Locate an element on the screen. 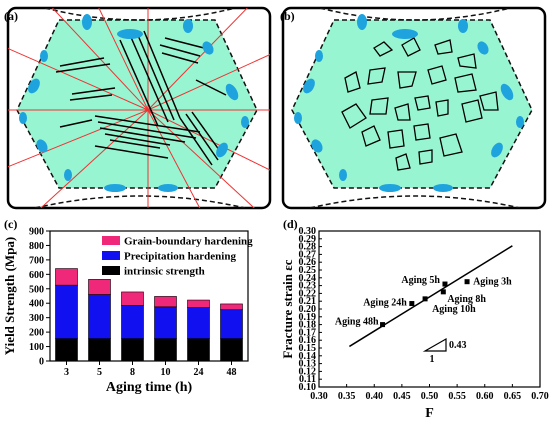 The width and height of the screenshot is (550, 423). y-tick-label: 0.10 is located at coordinates (308, 387).